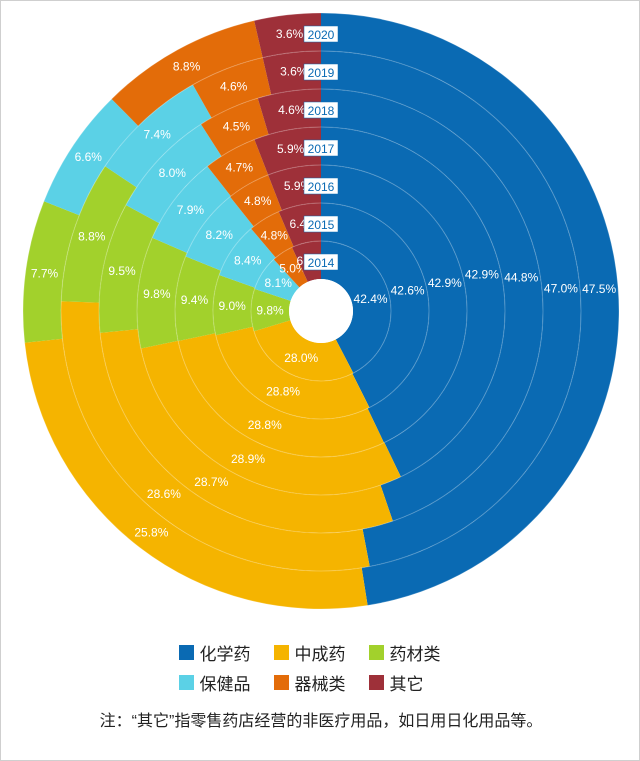  I want to click on legend-item-medical-devices: 器械类, so click(321, 682).